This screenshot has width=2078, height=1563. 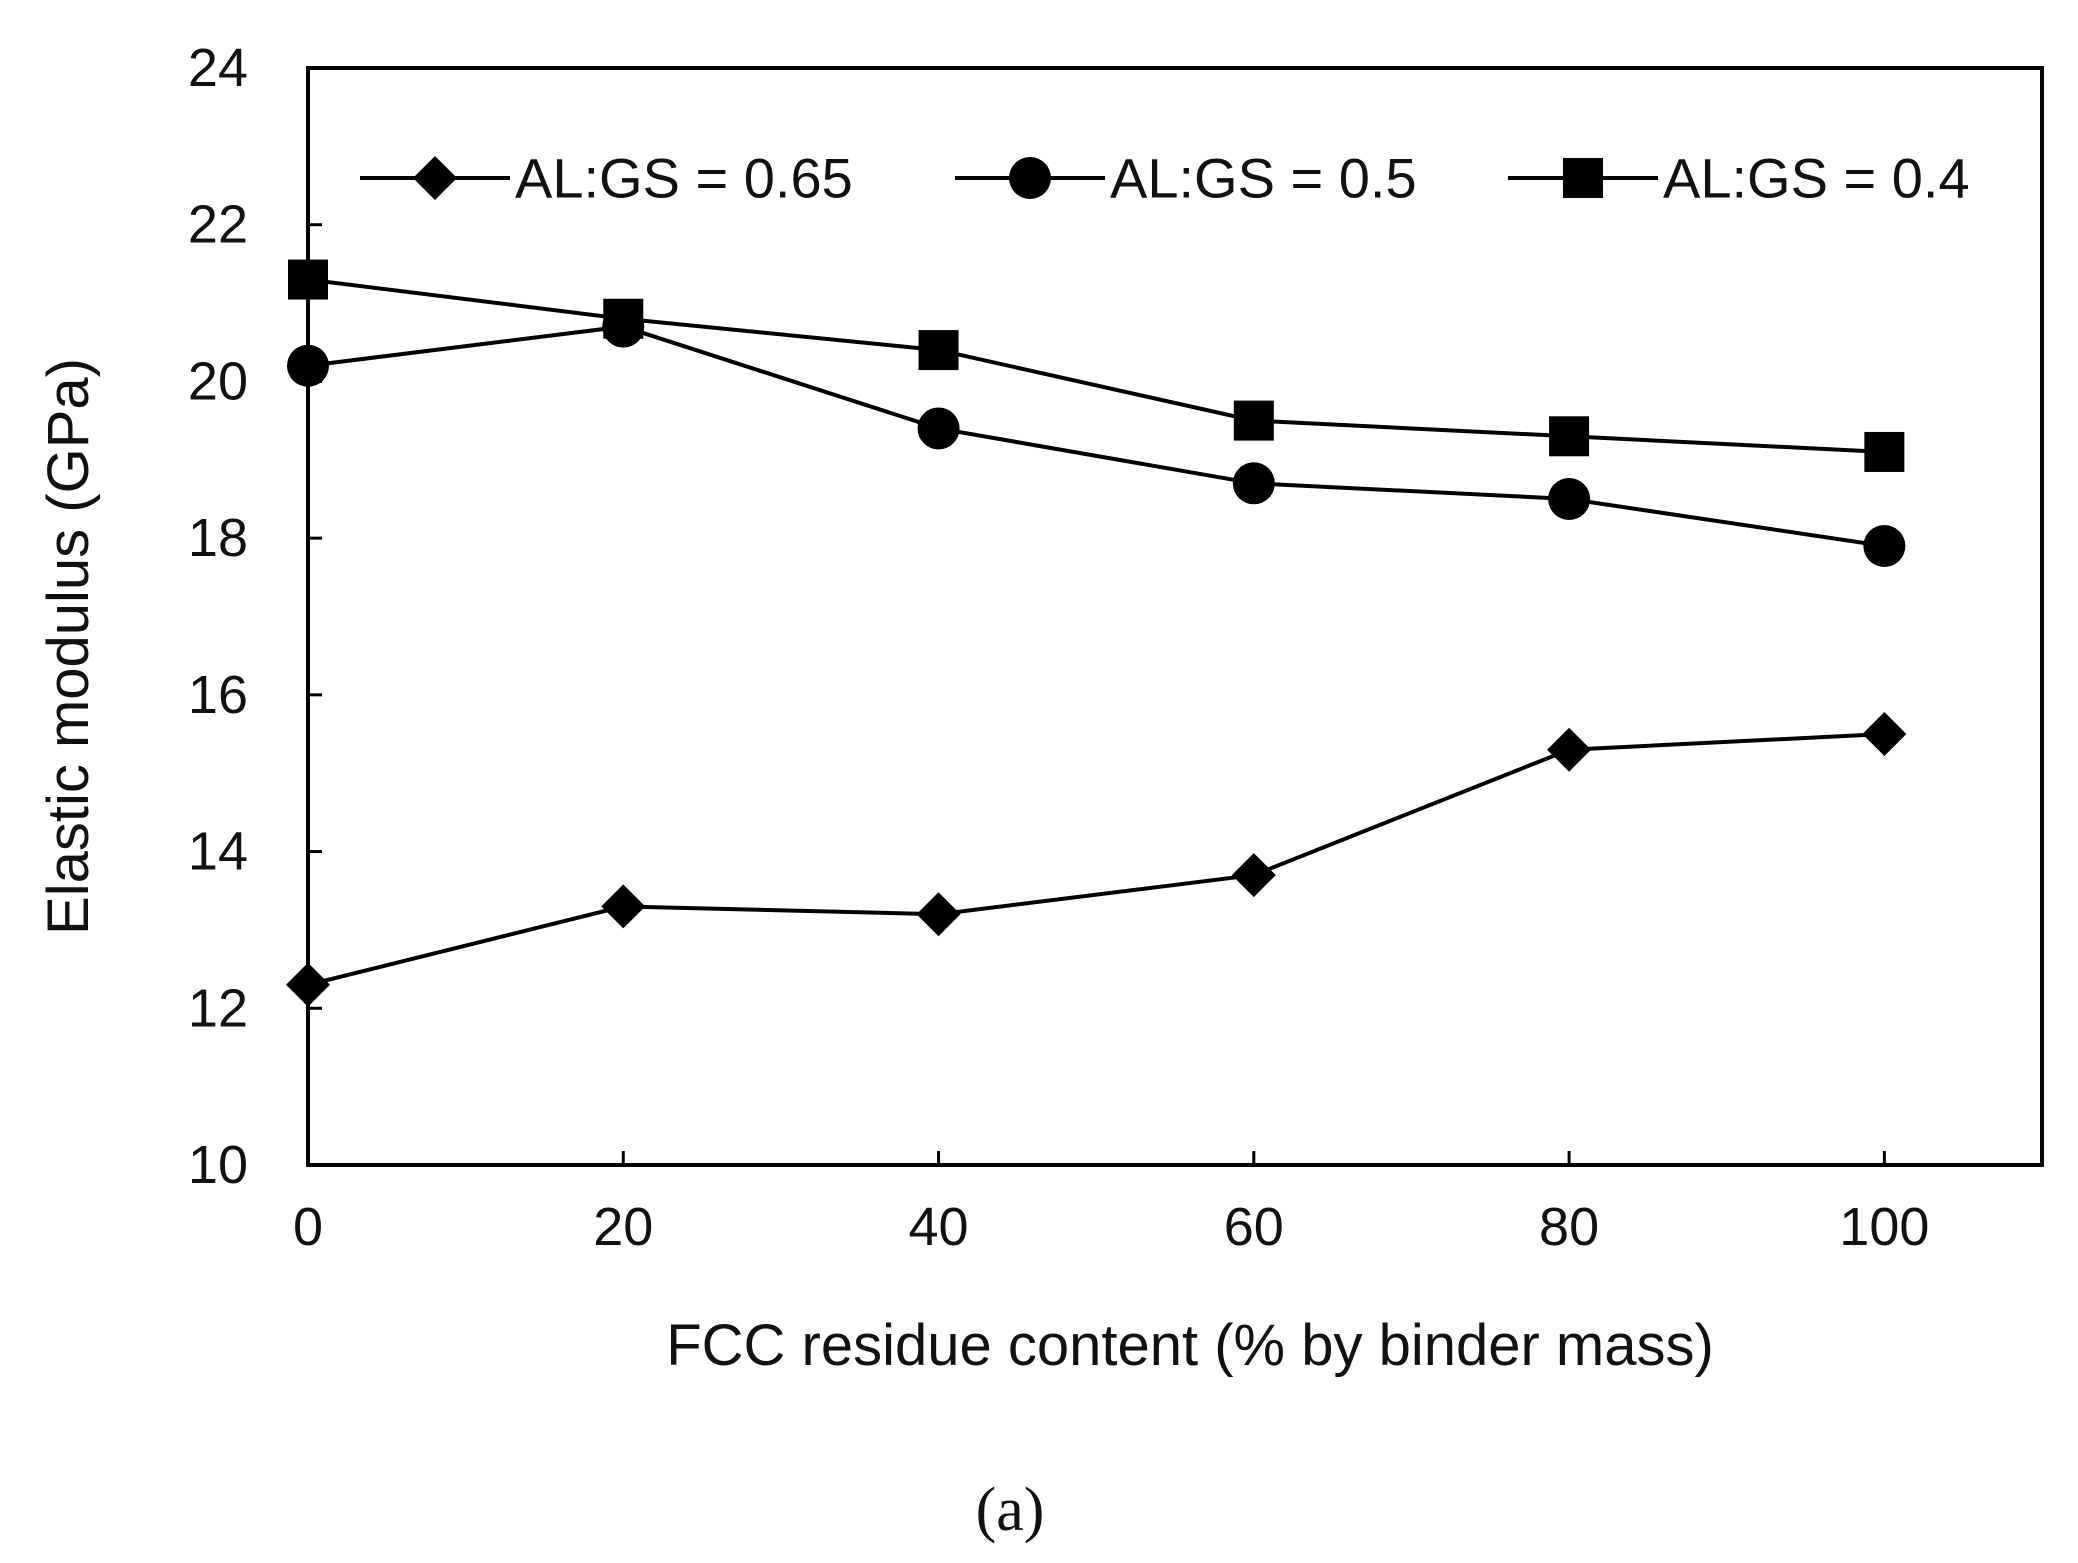 What do you see at coordinates (1884, 1227) in the screenshot?
I see `x-tick-label: 100` at bounding box center [1884, 1227].